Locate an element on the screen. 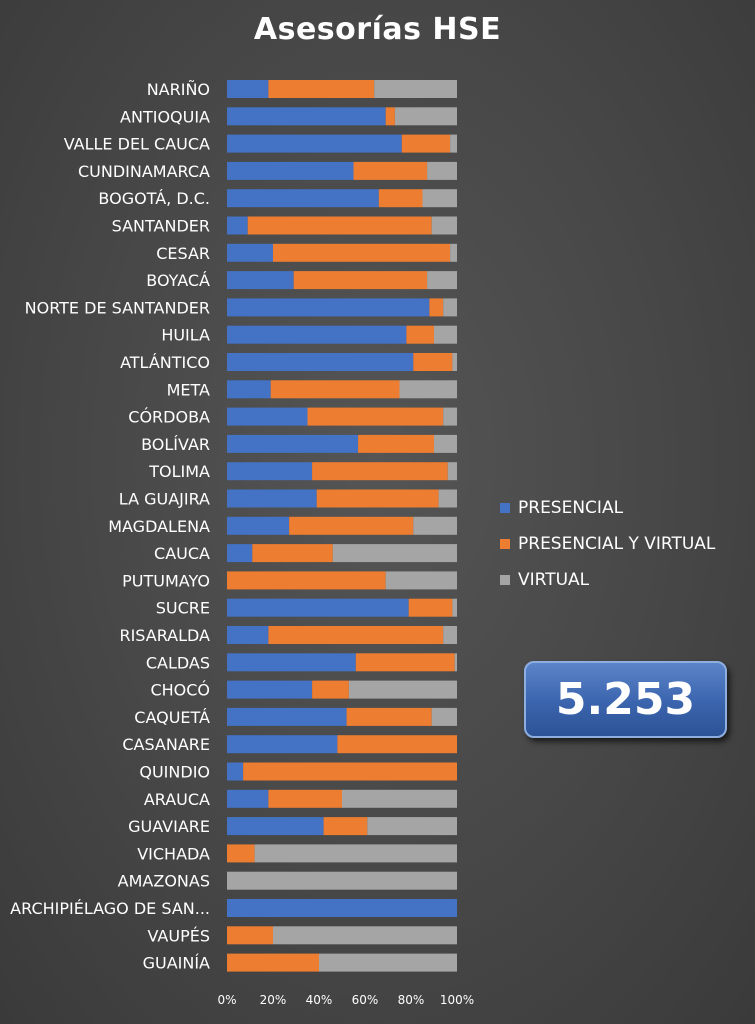 Image resolution: width=755 pixels, height=1024 pixels. x-tick-label: 60% is located at coordinates (365, 1000).